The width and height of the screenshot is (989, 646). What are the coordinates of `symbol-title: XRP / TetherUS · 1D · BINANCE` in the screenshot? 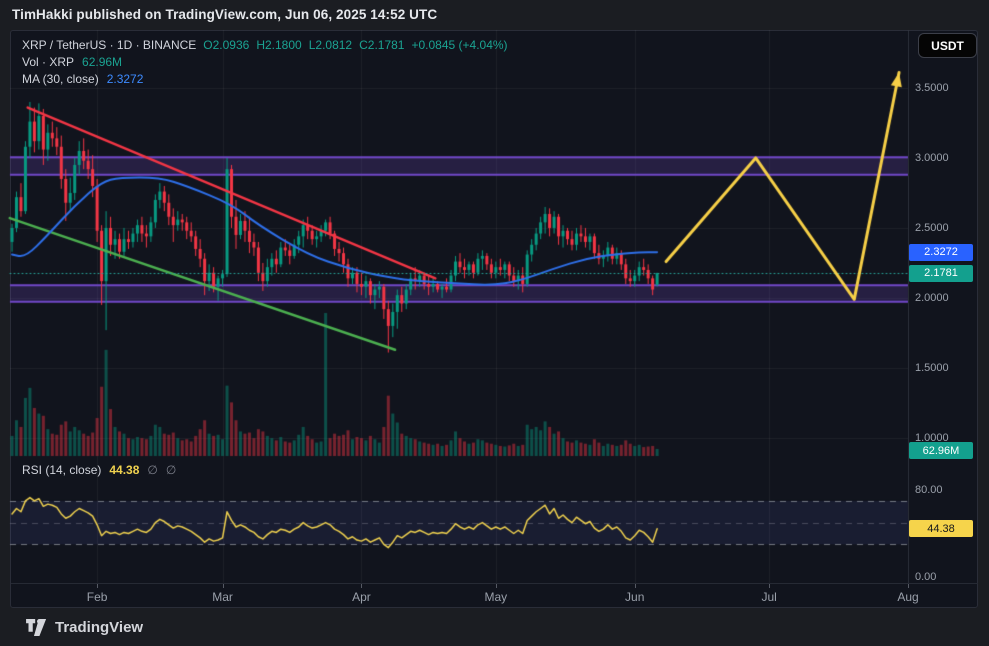 It's located at (109, 45).